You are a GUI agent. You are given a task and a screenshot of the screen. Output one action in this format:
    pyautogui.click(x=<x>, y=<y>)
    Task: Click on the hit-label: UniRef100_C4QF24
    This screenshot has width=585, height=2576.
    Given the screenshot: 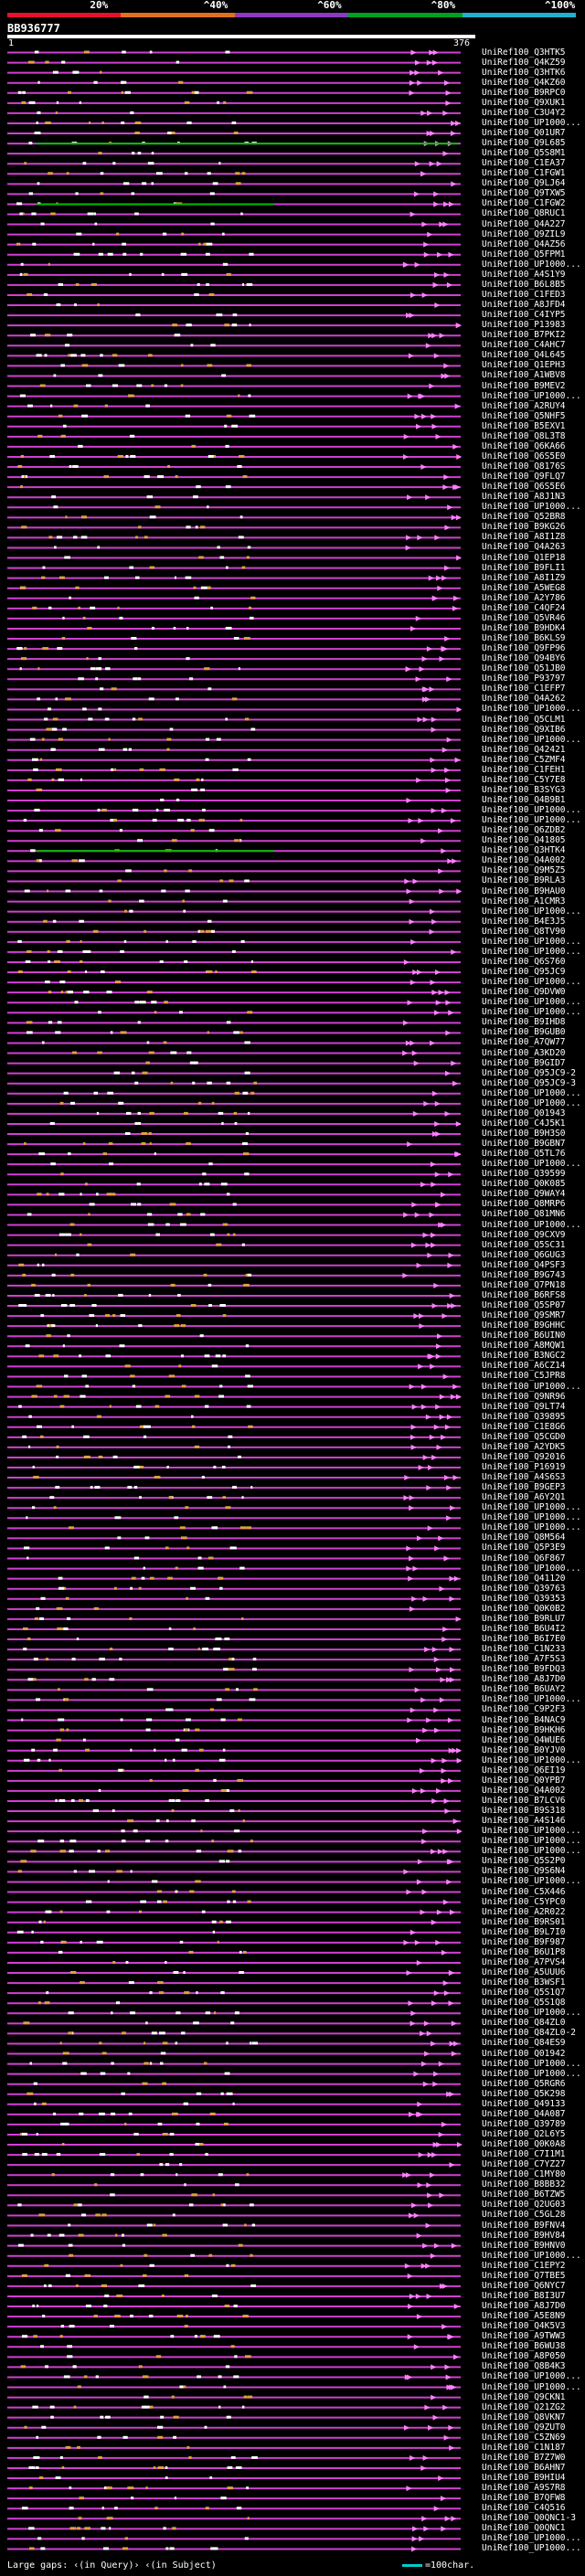 What is the action you would take?
    pyautogui.click(x=524, y=607)
    